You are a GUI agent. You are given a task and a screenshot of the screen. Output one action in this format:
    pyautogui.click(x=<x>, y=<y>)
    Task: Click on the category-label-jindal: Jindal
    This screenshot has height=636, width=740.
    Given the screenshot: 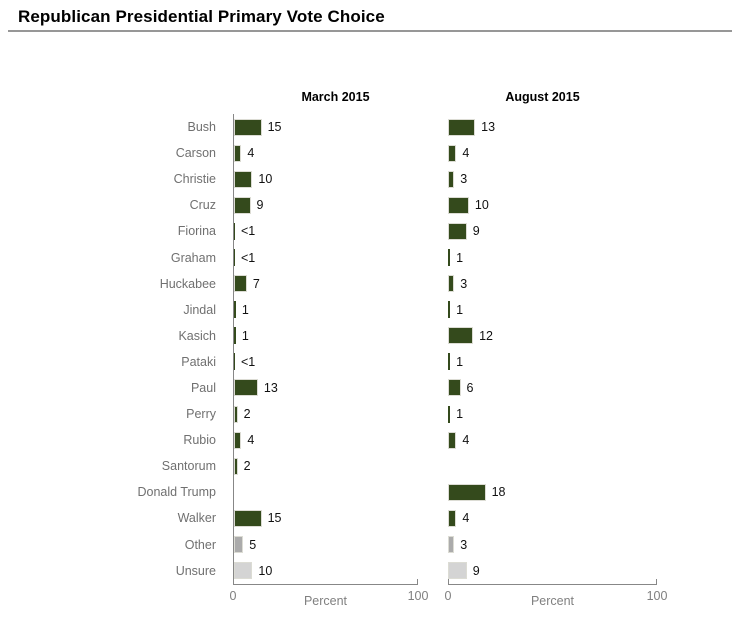 What is the action you would take?
    pyautogui.click(x=199, y=309)
    